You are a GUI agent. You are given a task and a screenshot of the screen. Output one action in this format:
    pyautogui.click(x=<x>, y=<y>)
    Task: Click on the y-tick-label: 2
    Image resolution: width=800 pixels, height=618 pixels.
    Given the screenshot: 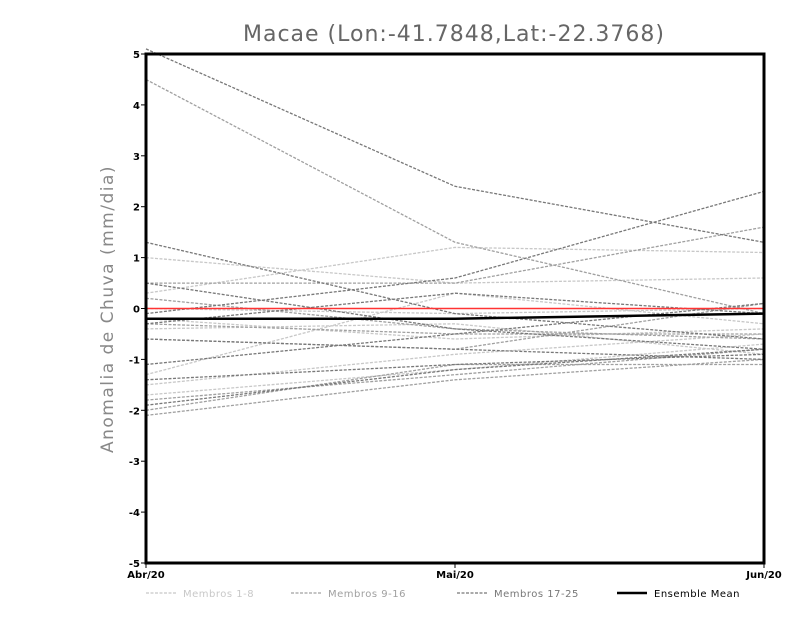 What is the action you would take?
    pyautogui.click(x=136, y=208)
    